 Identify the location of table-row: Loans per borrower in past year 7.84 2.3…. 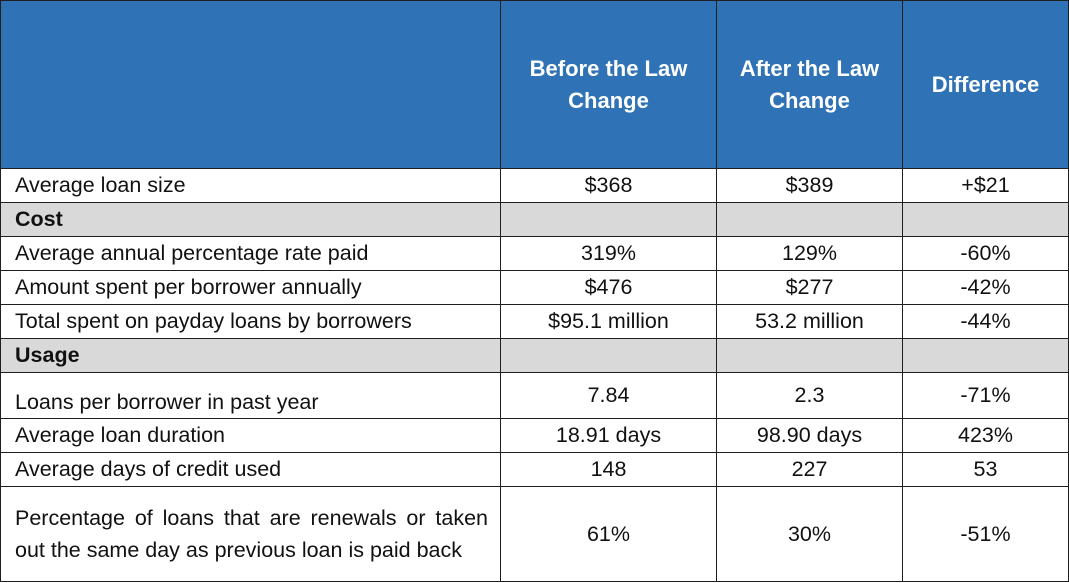
(534, 395).